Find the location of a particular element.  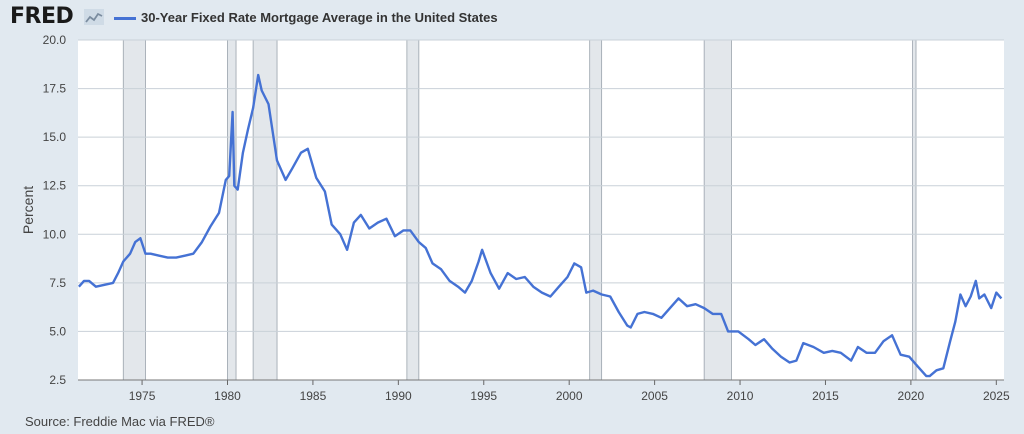

y-axis-label: Percent is located at coordinates (28, 210).